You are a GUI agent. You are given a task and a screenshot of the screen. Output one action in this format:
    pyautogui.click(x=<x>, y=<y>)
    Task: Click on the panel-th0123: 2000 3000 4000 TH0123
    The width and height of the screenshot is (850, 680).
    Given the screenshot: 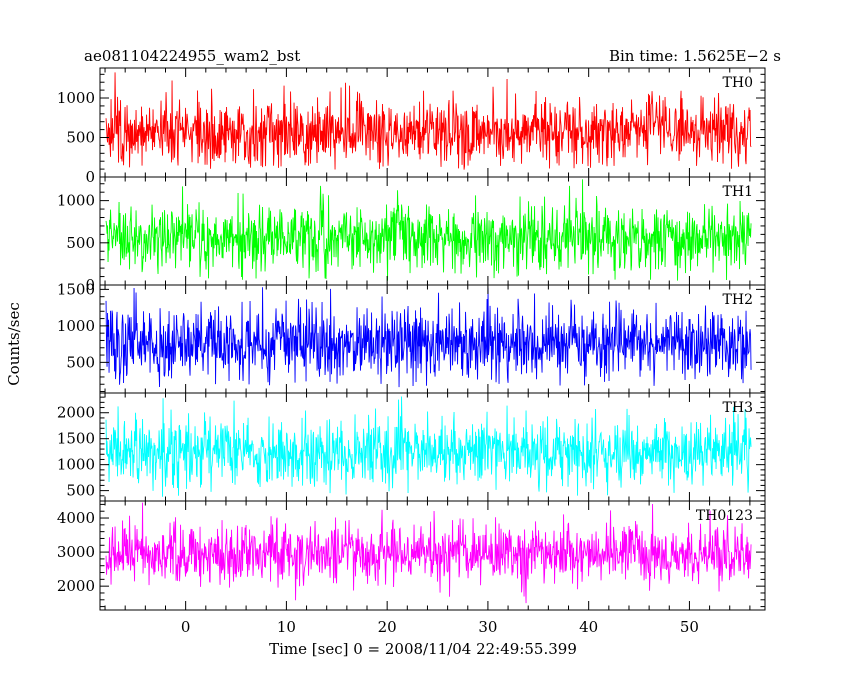 What is the action you would take?
    pyautogui.click(x=411, y=555)
    